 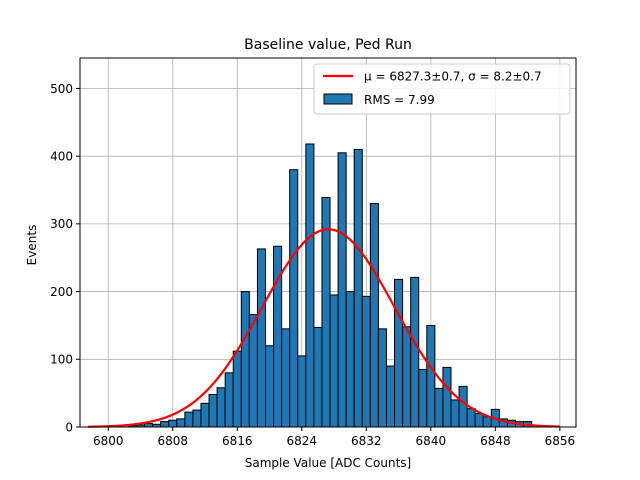 I want to click on x-tick-label: 6824, so click(x=302, y=441).